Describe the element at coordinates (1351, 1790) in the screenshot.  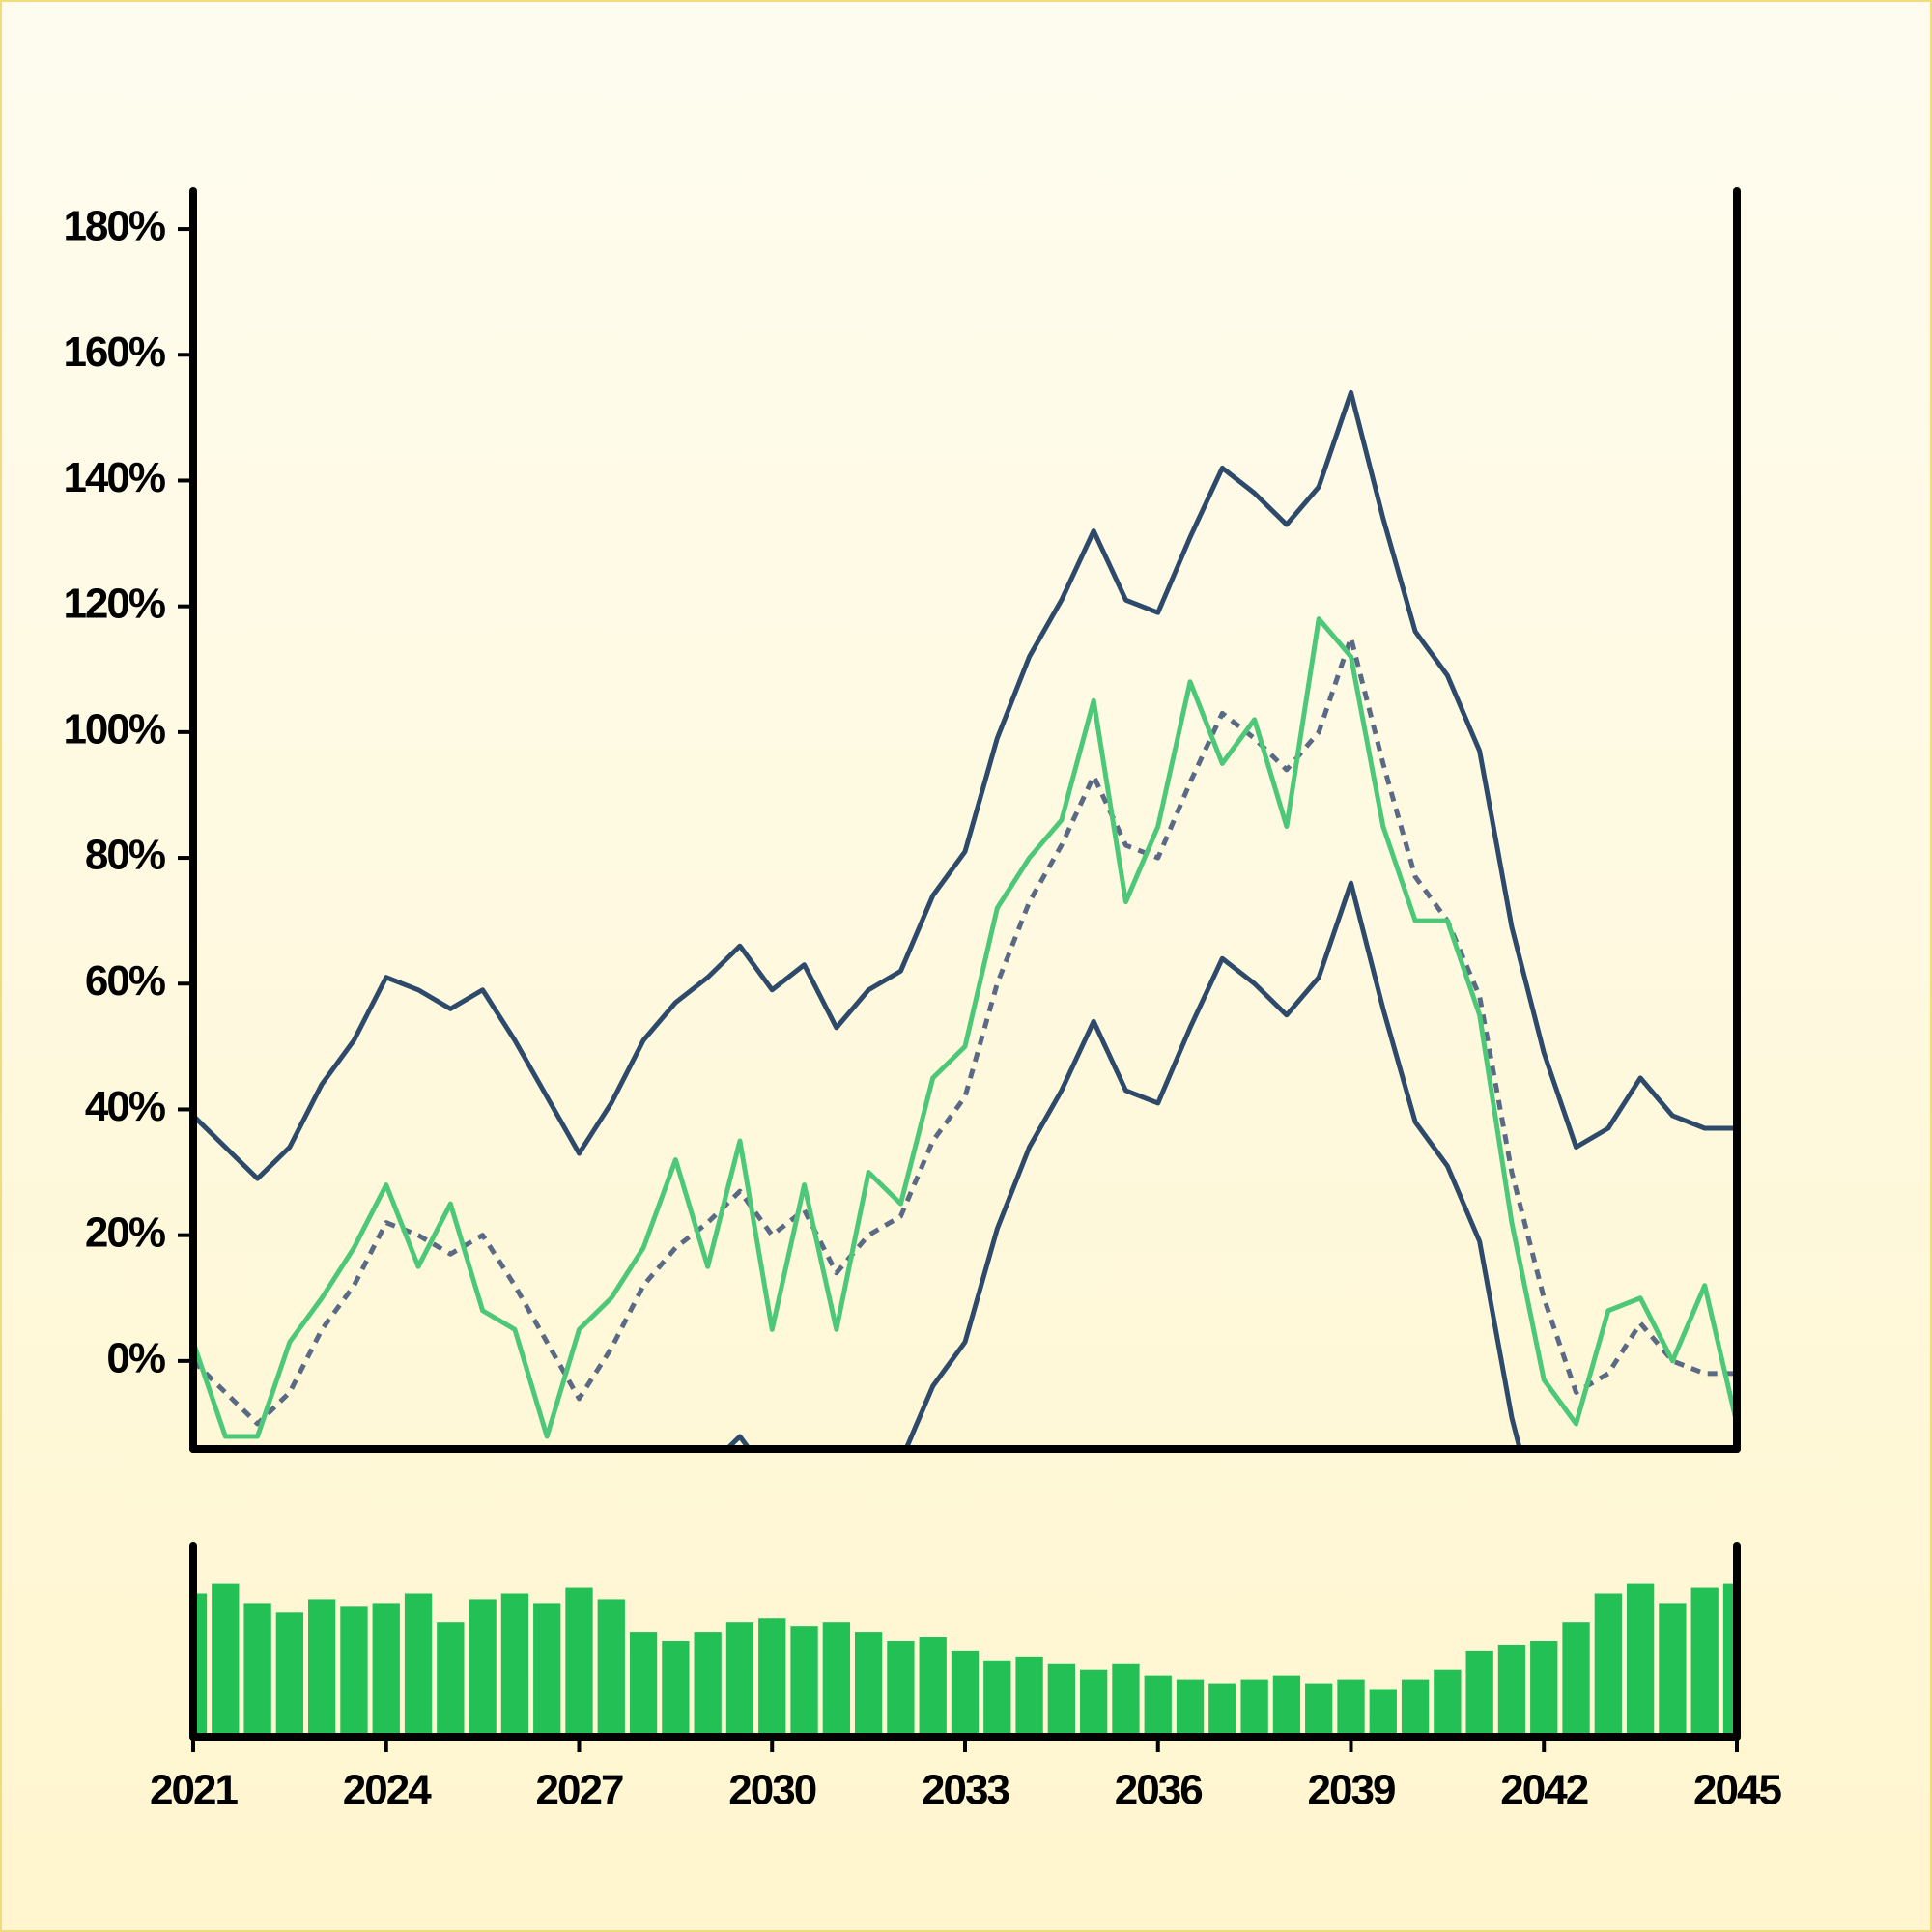
I see `x-tick-label: 2039` at that location.